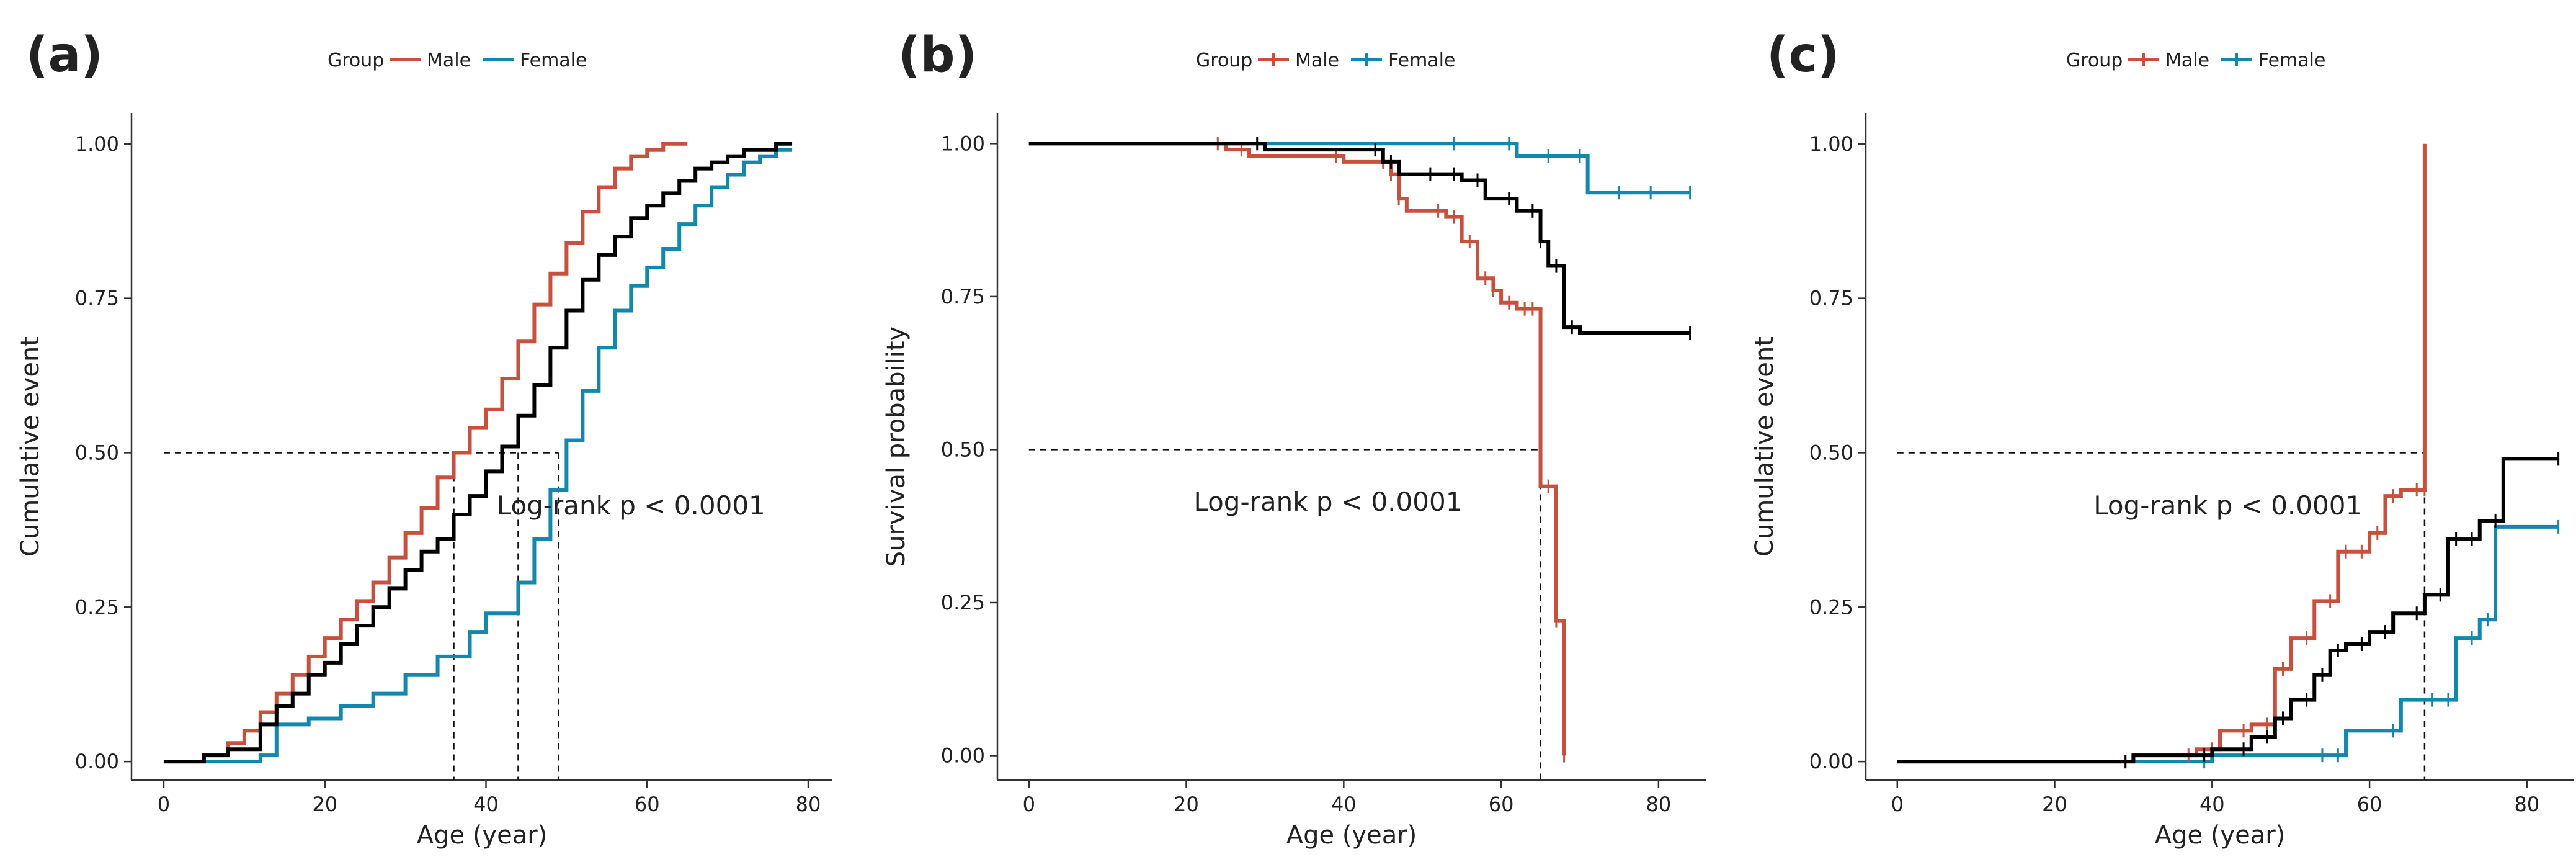 The height and width of the screenshot is (867, 2576). I want to click on panel-label: (b), so click(937, 55).